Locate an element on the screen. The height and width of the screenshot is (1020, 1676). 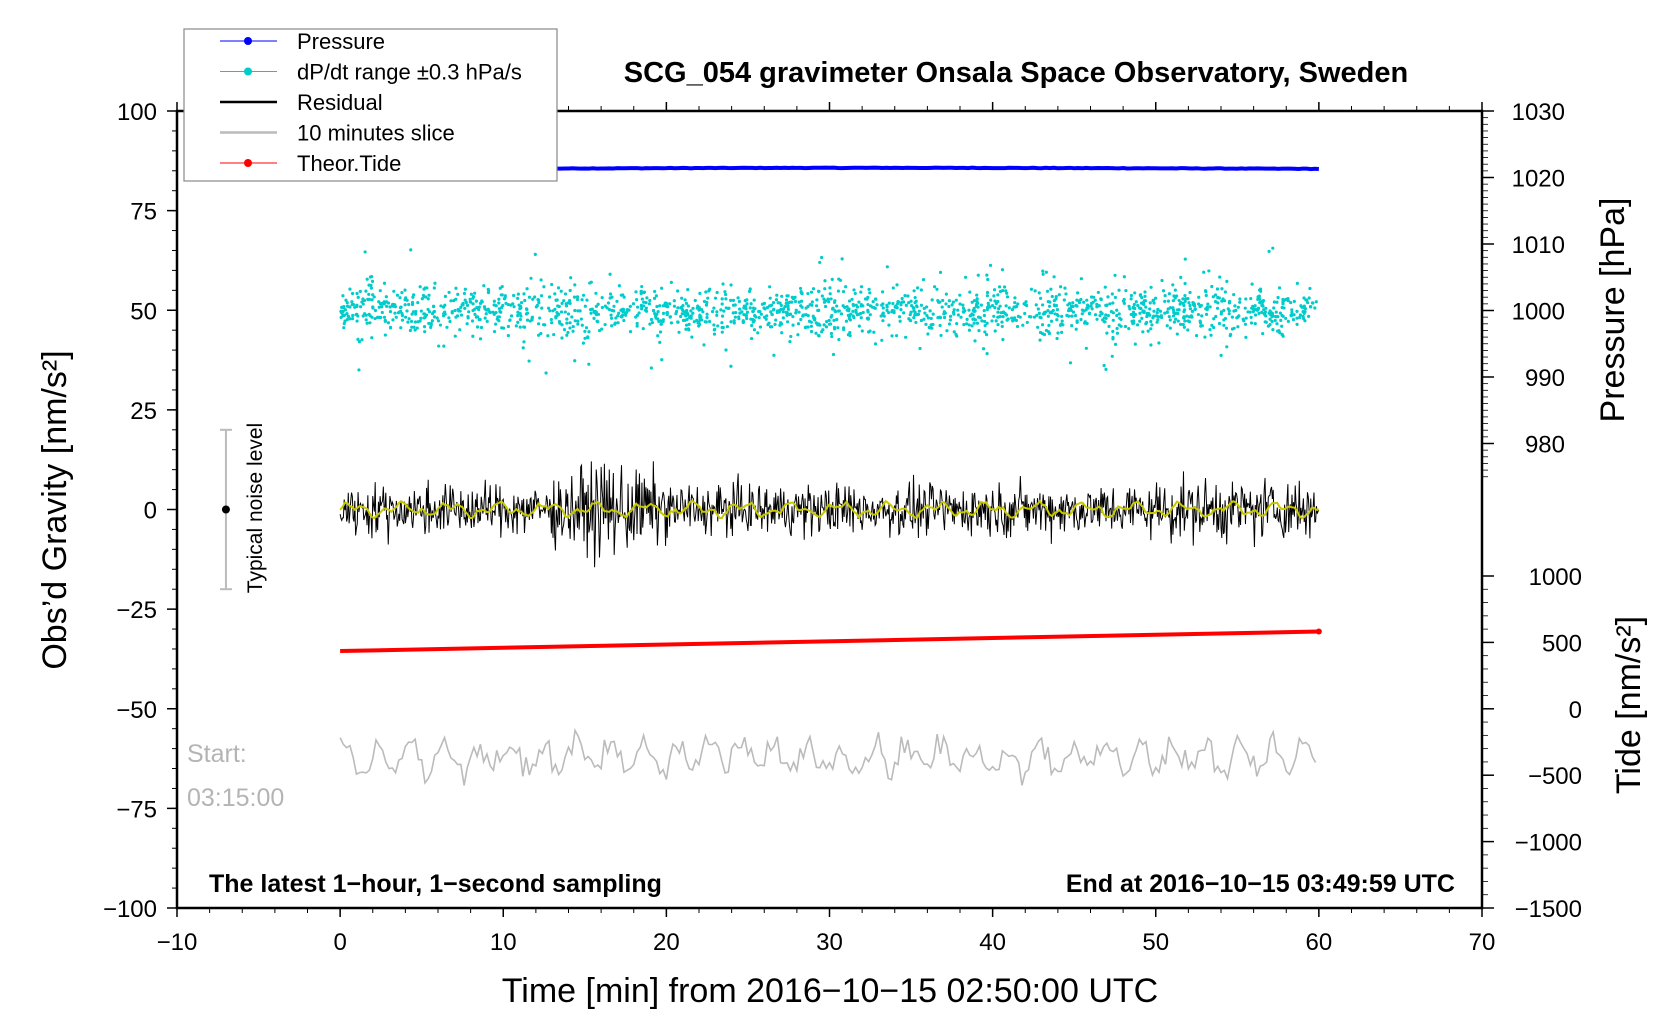
legend-label: Residual is located at coordinates (340, 102).